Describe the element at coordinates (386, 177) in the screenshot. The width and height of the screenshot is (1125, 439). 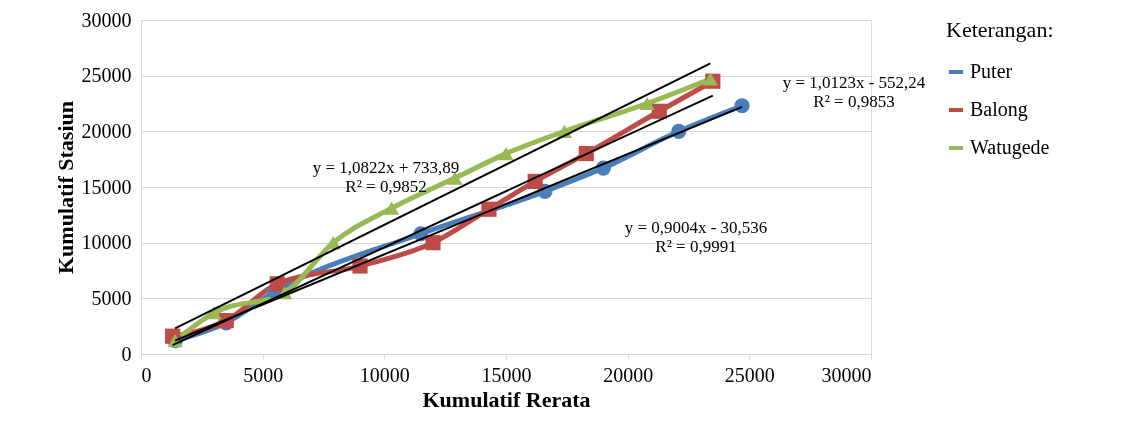
I see `annotation: y = 1,0822x + 733,89 R² = 0,9852` at that location.